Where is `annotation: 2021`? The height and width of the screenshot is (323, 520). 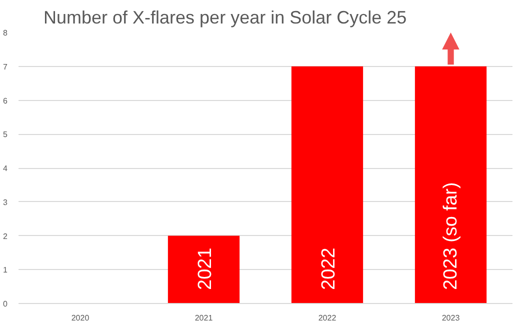 annotation: 2021 is located at coordinates (205, 269).